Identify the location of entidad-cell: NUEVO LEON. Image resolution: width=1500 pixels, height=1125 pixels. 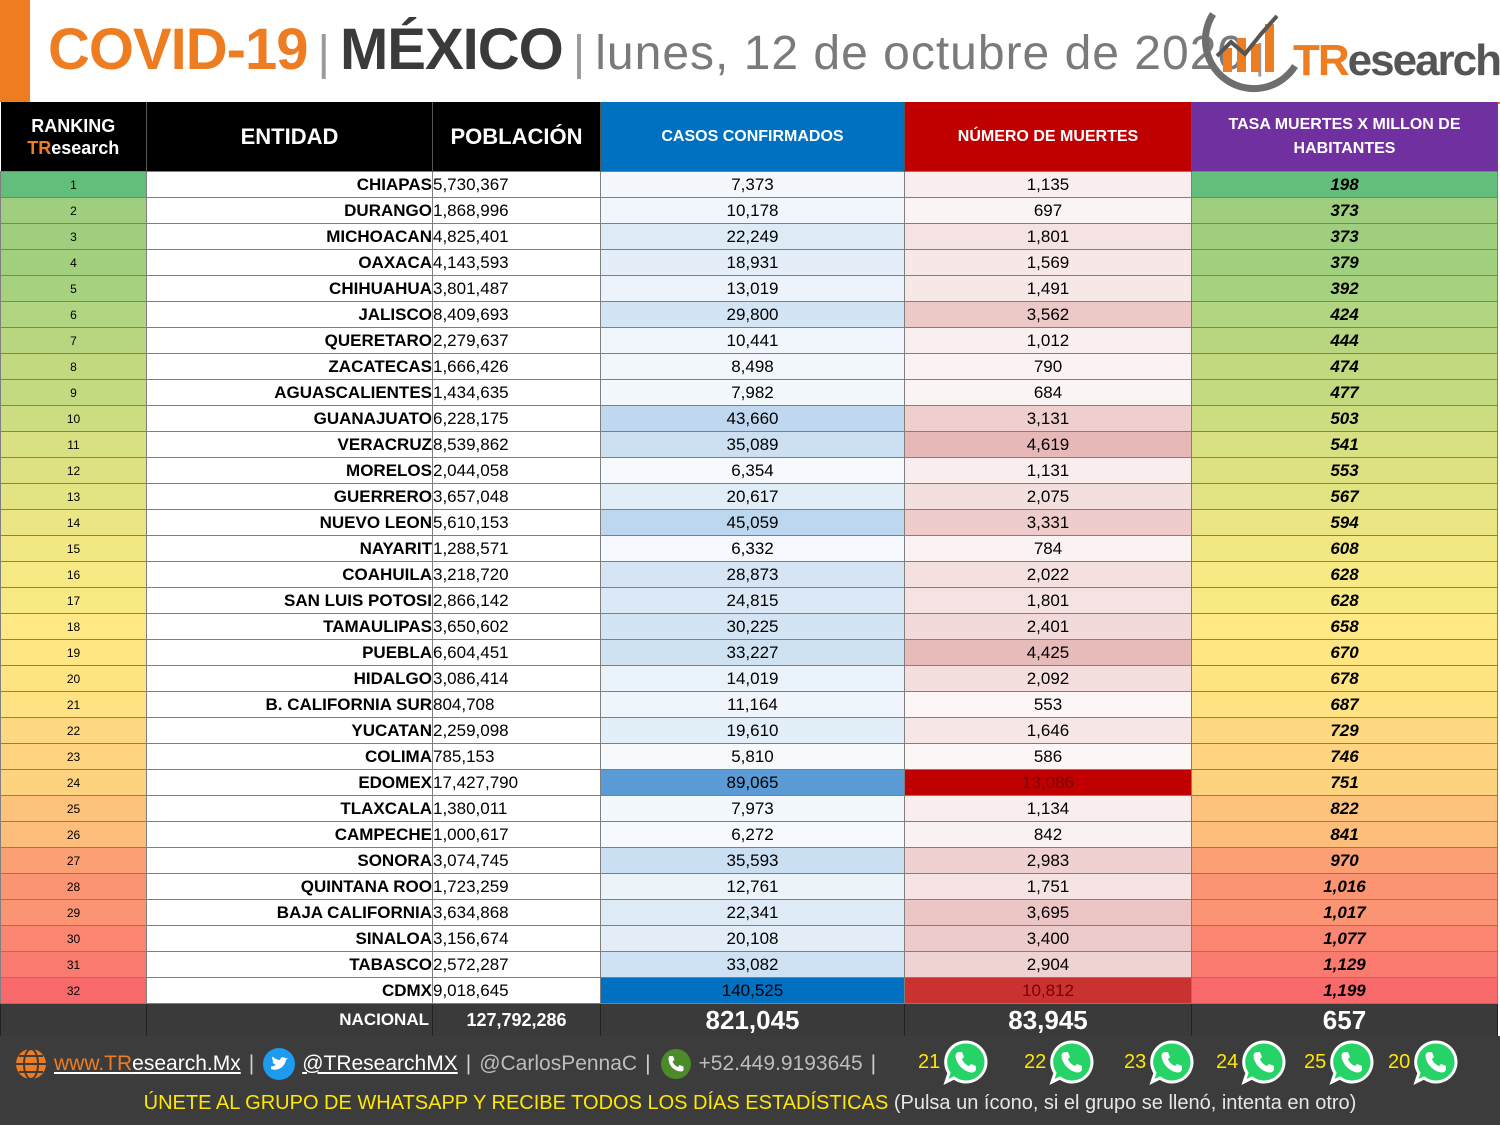
(289, 522).